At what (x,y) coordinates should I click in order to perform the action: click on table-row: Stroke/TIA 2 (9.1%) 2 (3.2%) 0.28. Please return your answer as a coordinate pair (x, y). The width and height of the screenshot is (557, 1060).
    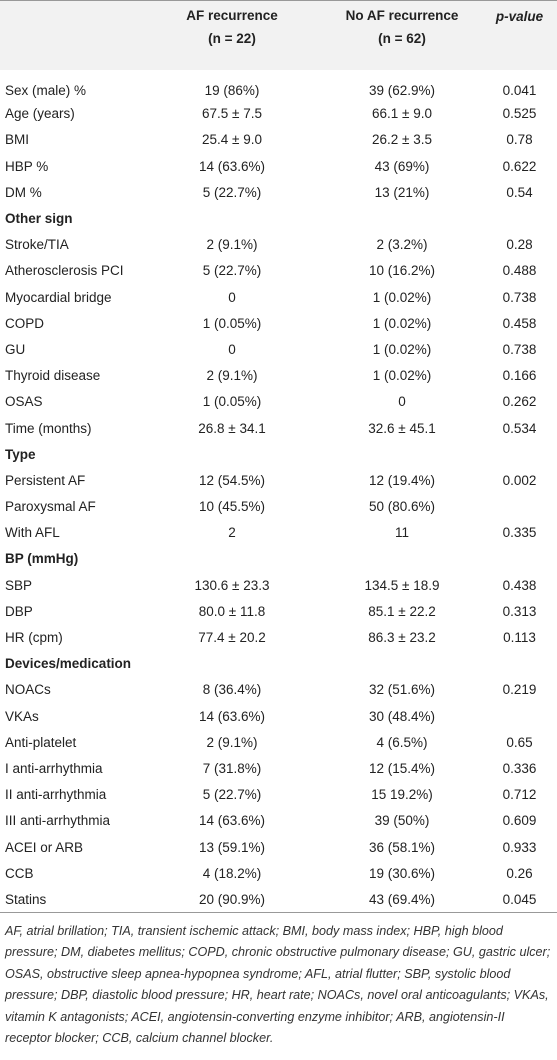
    Looking at the image, I should click on (278, 245).